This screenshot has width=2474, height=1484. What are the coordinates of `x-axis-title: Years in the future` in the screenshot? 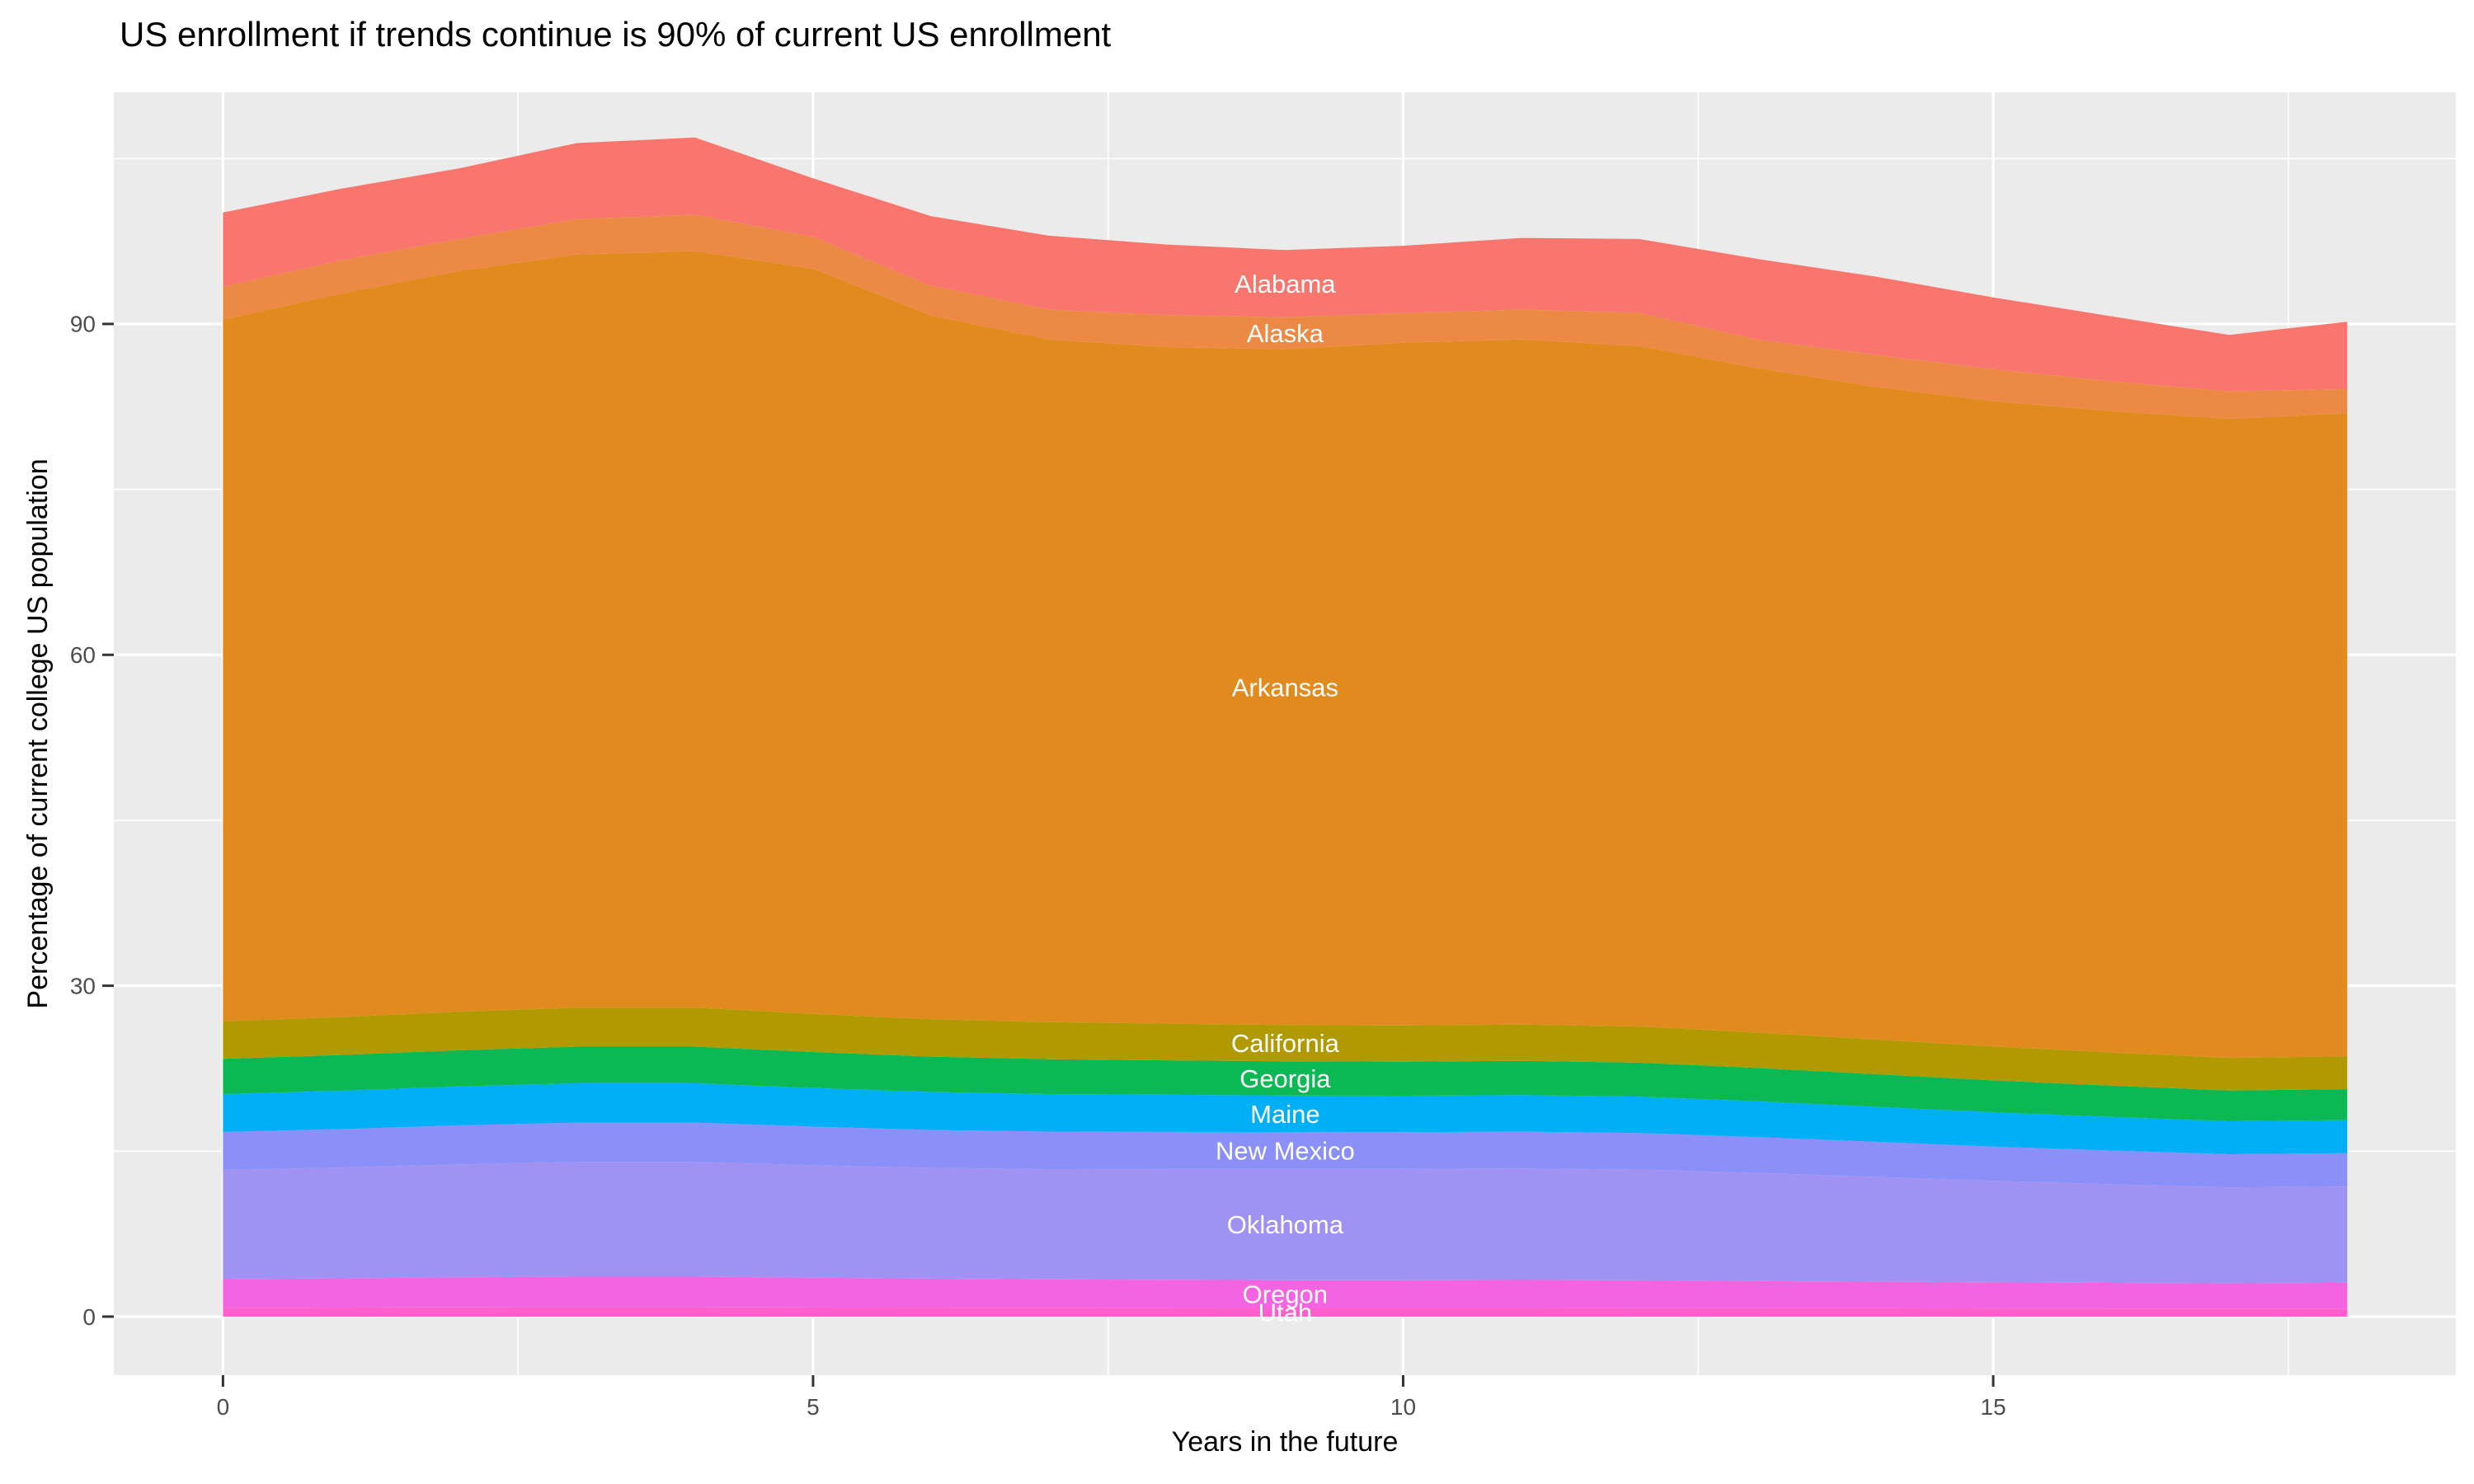 It's located at (1285, 1442).